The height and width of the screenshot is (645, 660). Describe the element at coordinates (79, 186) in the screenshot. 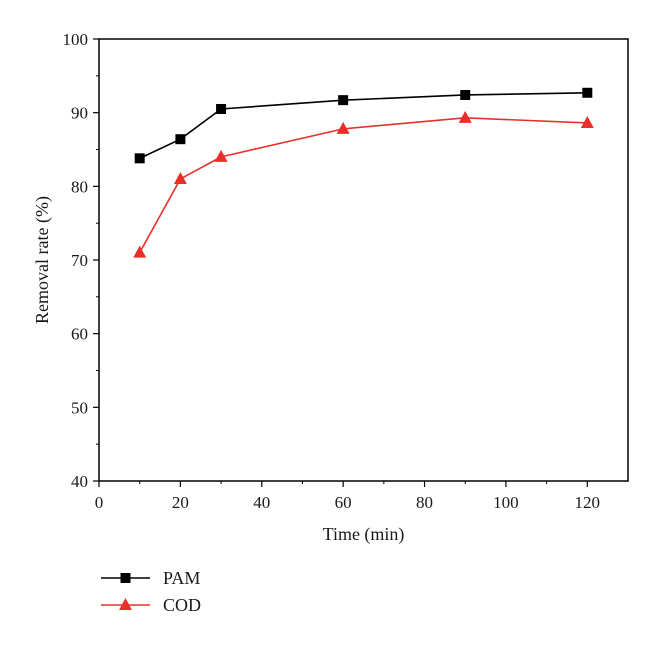

I see `y-tick-label: 80` at that location.